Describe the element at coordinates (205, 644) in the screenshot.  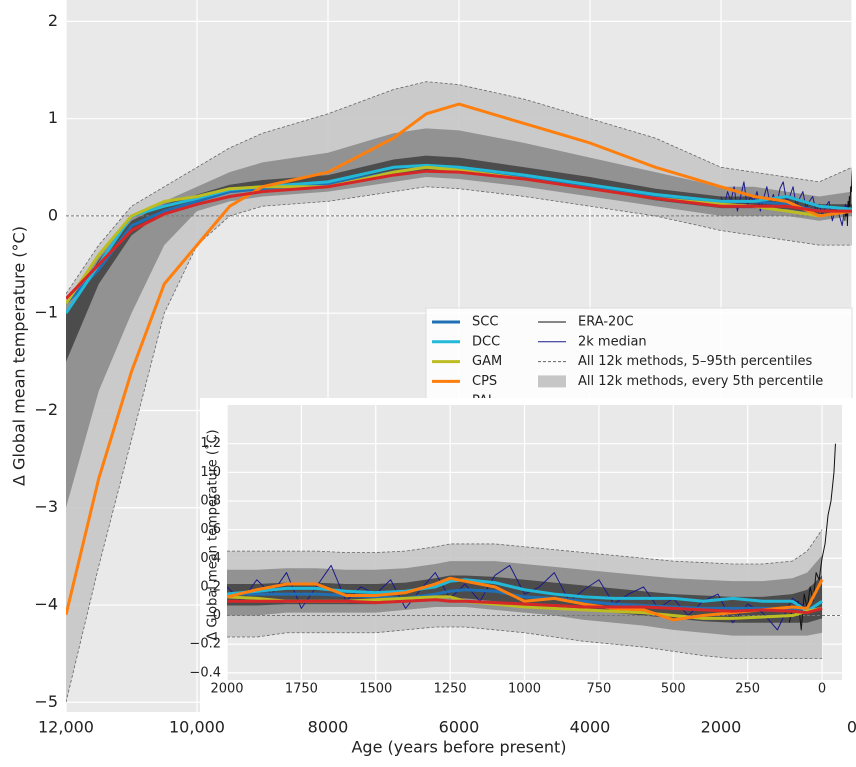
I see `y-tick-label: −0.2` at that location.